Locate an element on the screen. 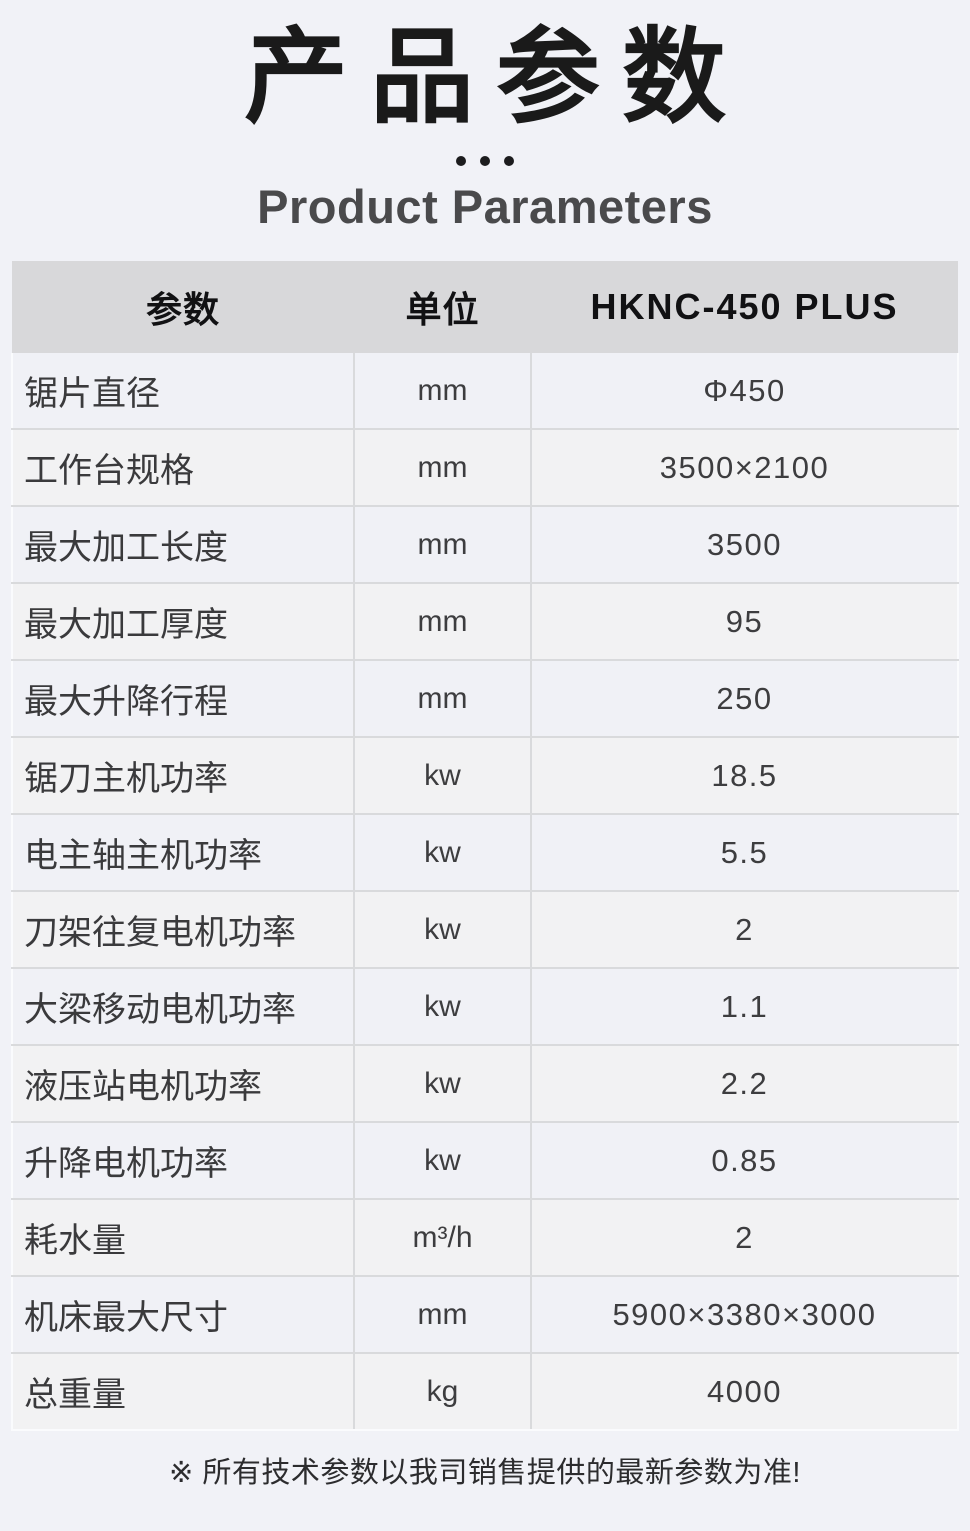 The image size is (970, 1531). param-cell: 总重量 is located at coordinates (183, 1392).